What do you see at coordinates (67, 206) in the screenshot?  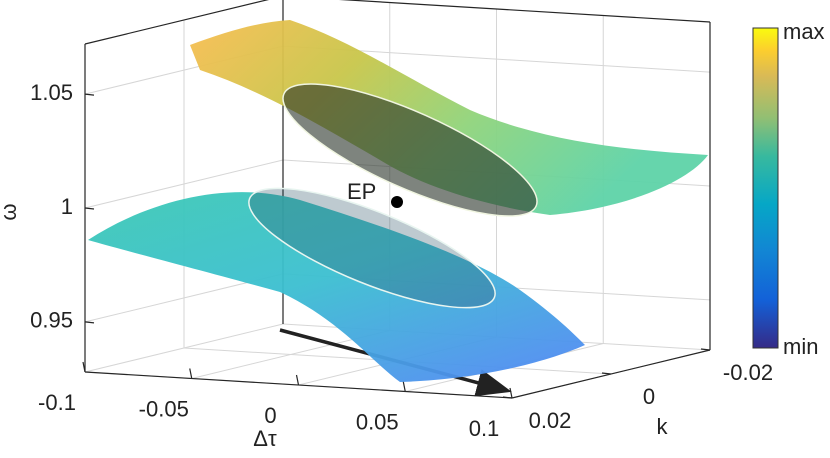 I see `z-tick-label: 1` at bounding box center [67, 206].